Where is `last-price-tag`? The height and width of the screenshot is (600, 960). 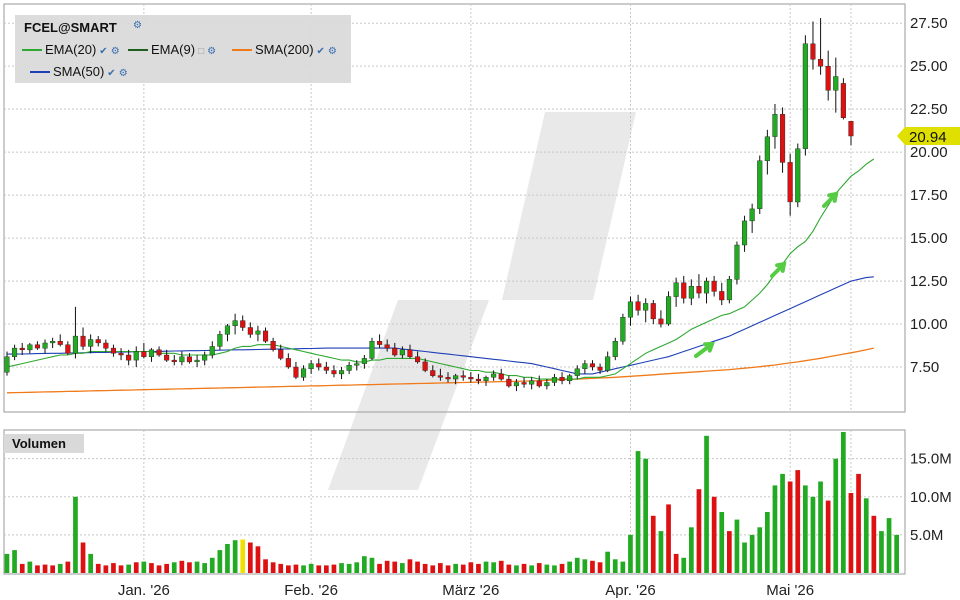 last-price-tag is located at coordinates (928, 135).